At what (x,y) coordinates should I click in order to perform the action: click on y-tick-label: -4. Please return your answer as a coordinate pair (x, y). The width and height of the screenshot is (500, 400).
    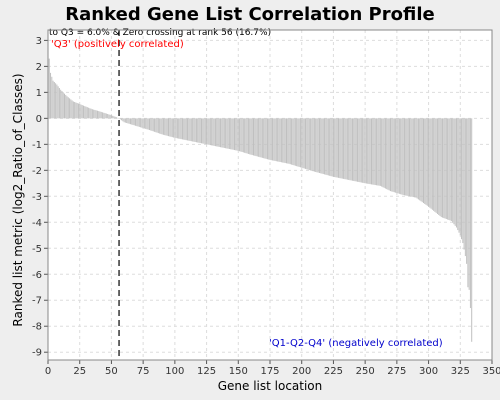
    Looking at the image, I should click on (37, 223).